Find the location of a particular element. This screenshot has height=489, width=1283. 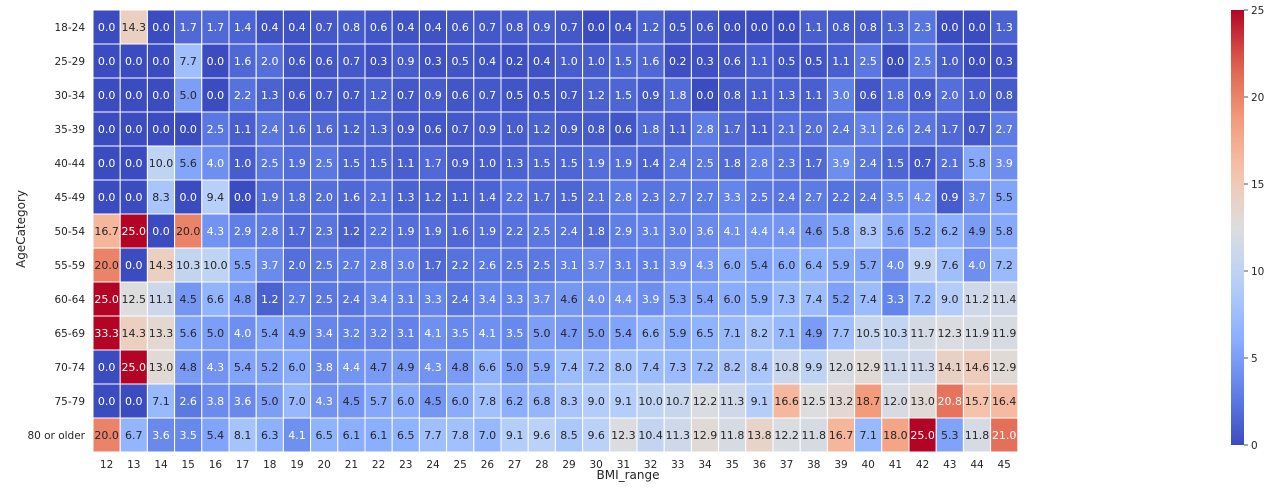

cell-value-label: 10.0 is located at coordinates (215, 265).